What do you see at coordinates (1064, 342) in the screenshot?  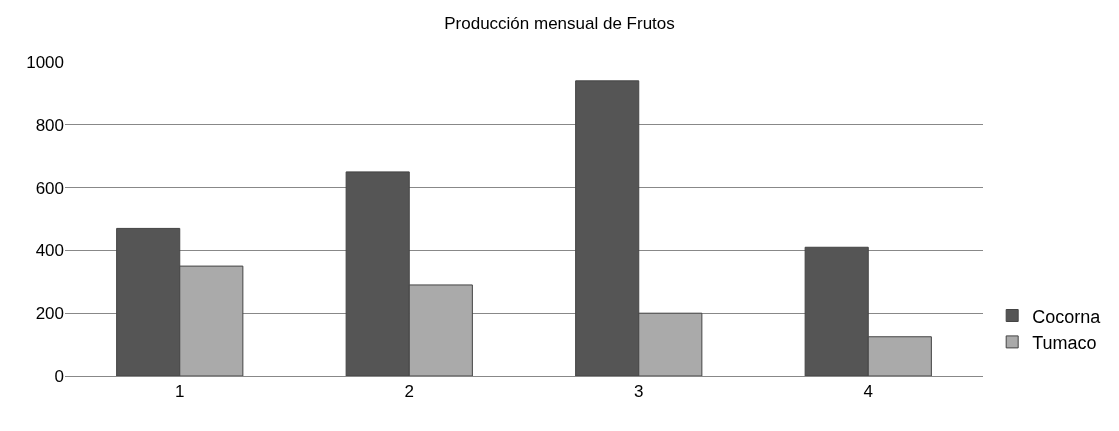 I see `legend-label: Tumaco` at bounding box center [1064, 342].